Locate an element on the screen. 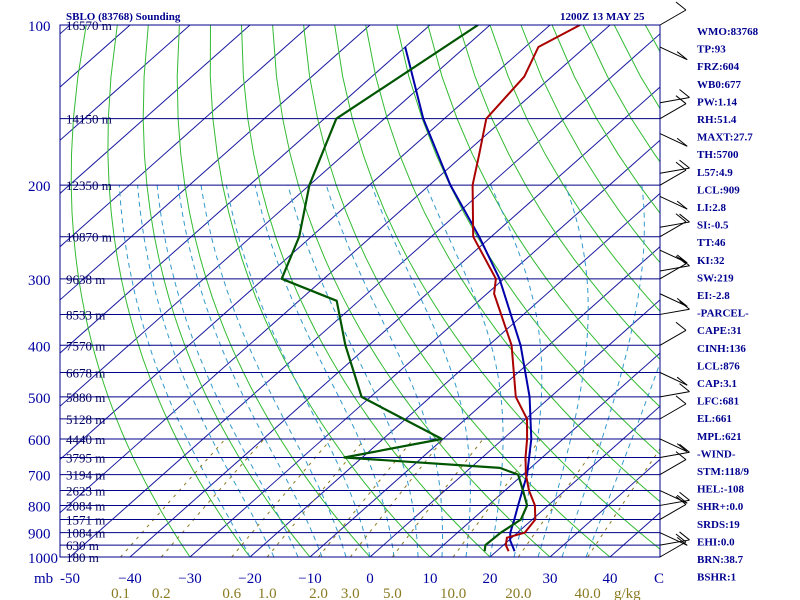 This screenshot has height=600, width=800. index-entry: CINH:136 is located at coordinates (721, 349).